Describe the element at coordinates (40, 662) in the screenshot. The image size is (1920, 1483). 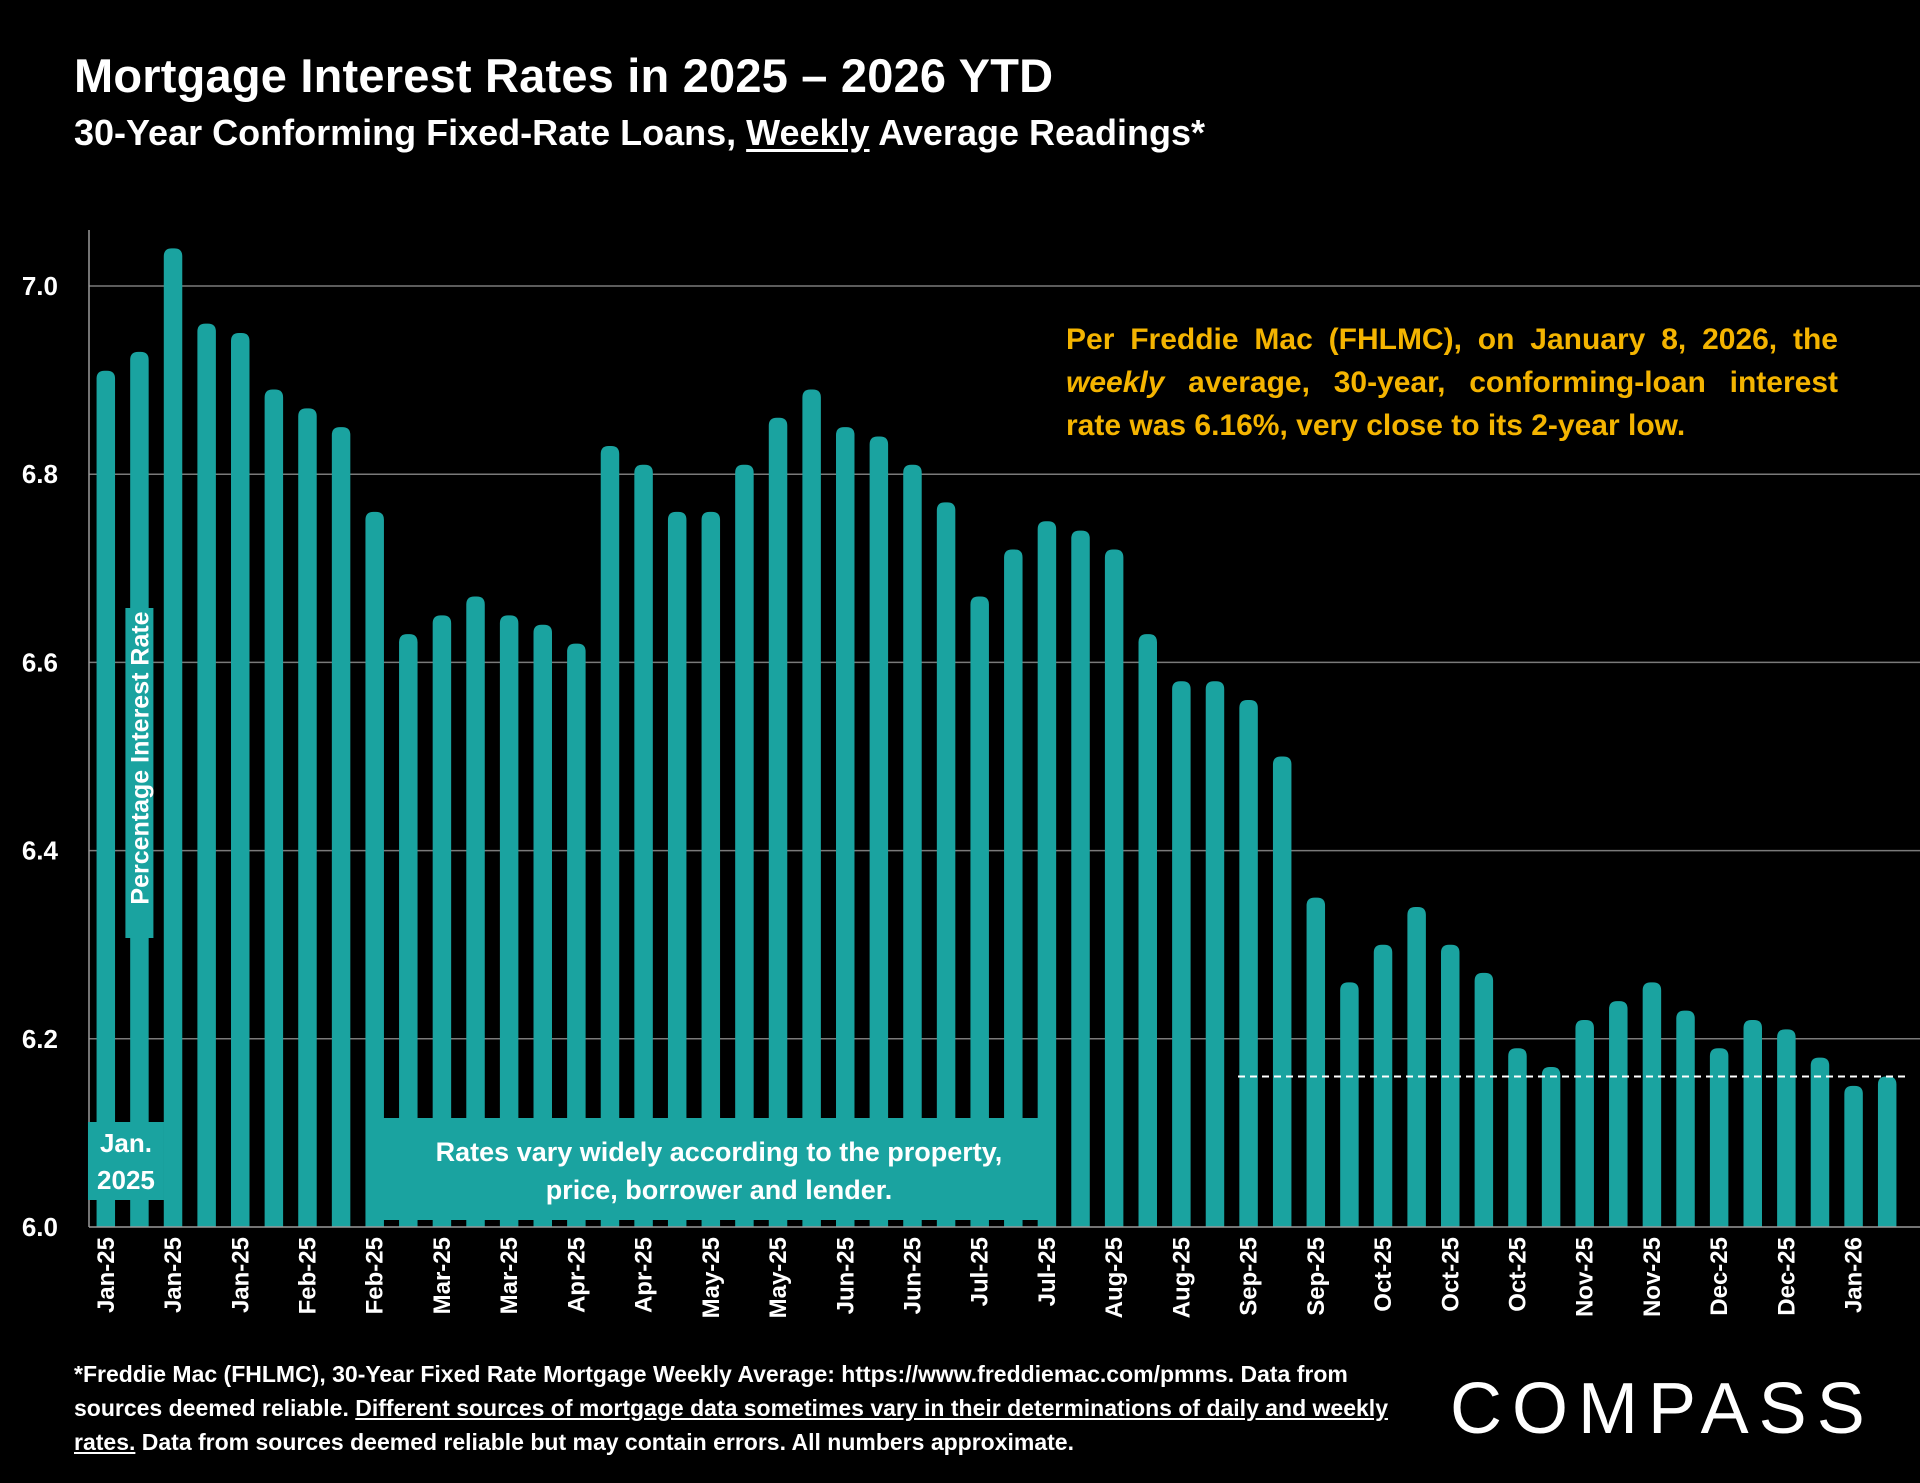
I see `y-tick-label: 6.6` at that location.